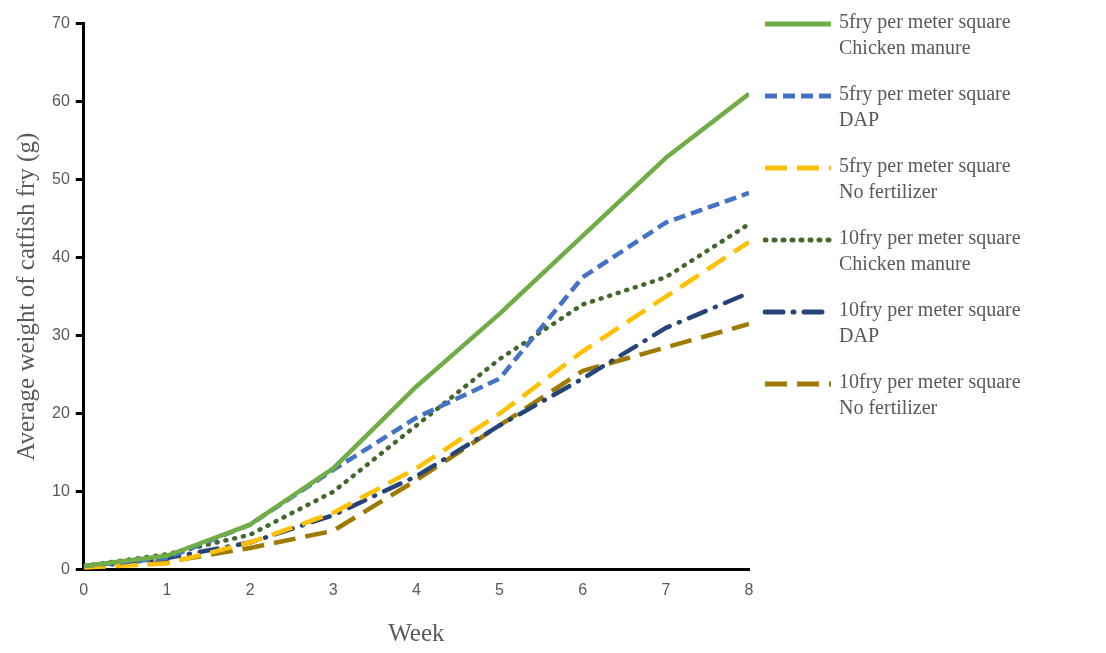  I want to click on x-tick-label: 2, so click(250, 589).